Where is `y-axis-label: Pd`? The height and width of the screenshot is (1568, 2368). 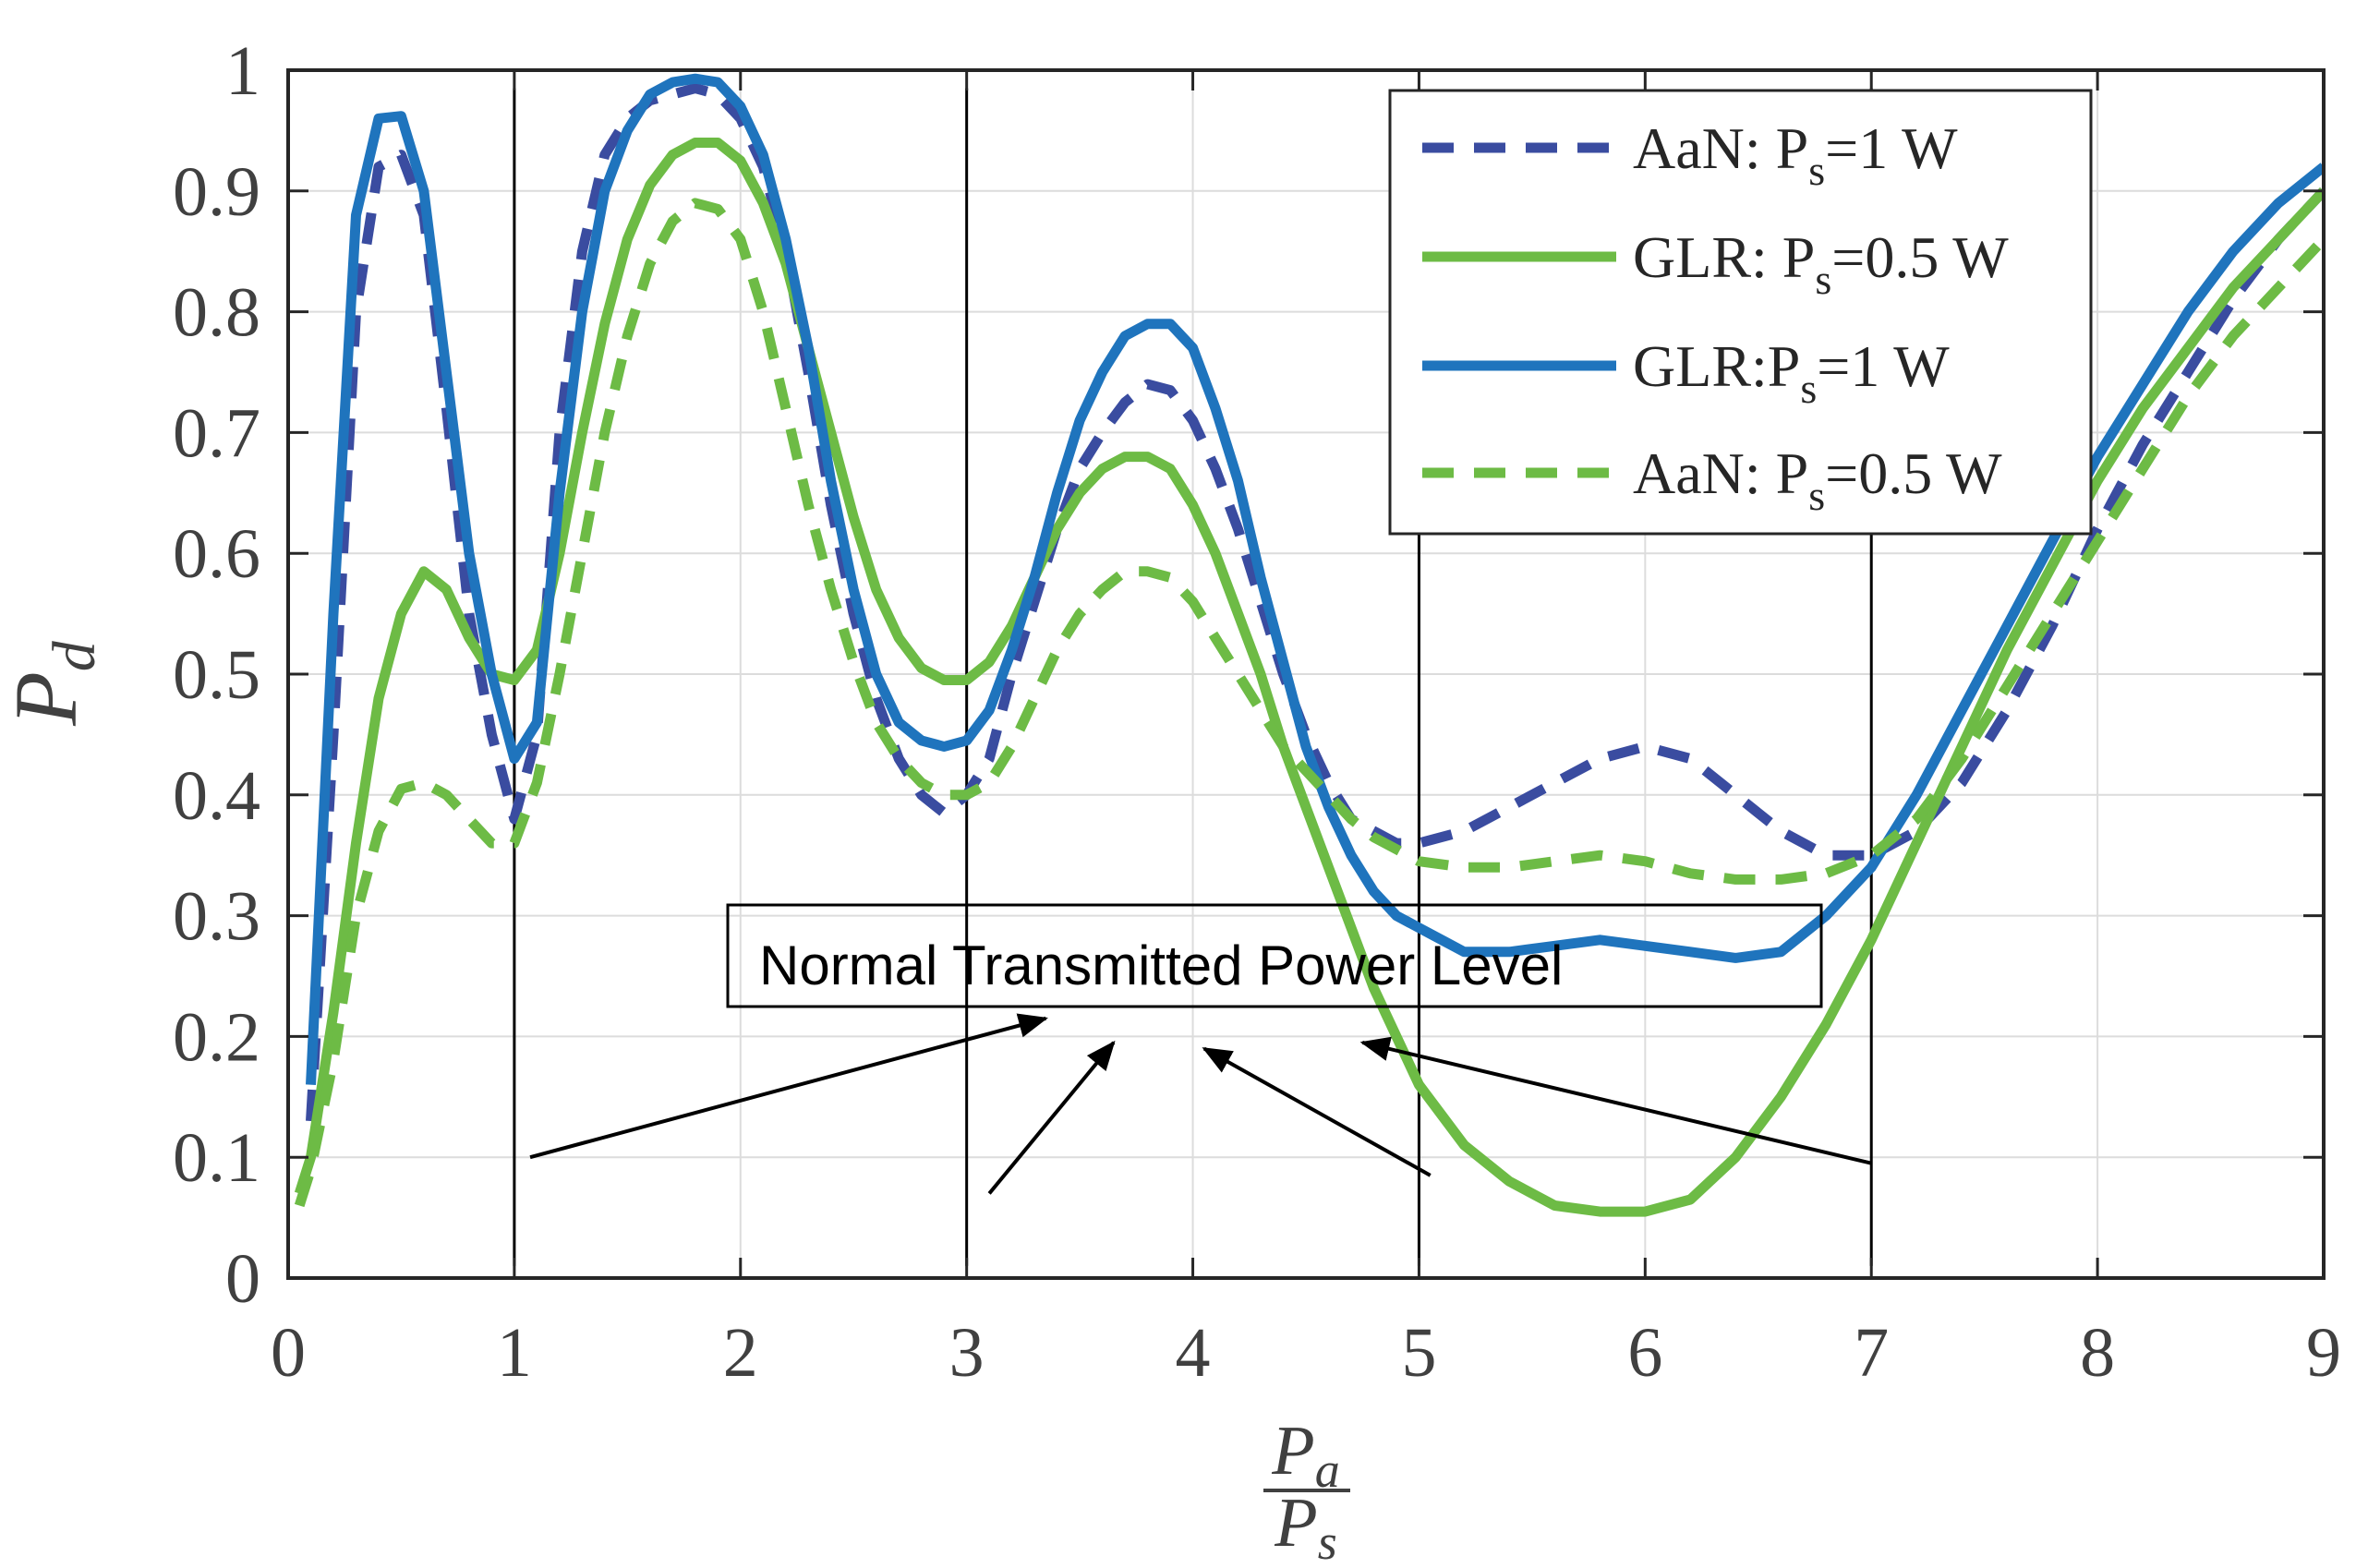
y-axis-label: Pd is located at coordinates (54, 683).